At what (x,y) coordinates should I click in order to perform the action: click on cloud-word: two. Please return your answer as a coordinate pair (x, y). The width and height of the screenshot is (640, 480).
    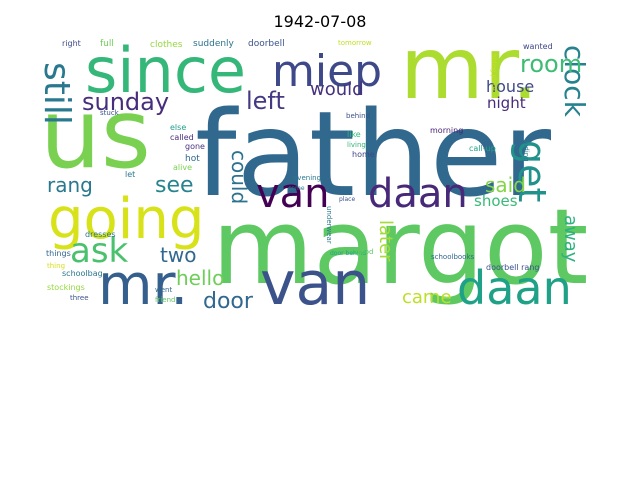
    Looking at the image, I should click on (178, 255).